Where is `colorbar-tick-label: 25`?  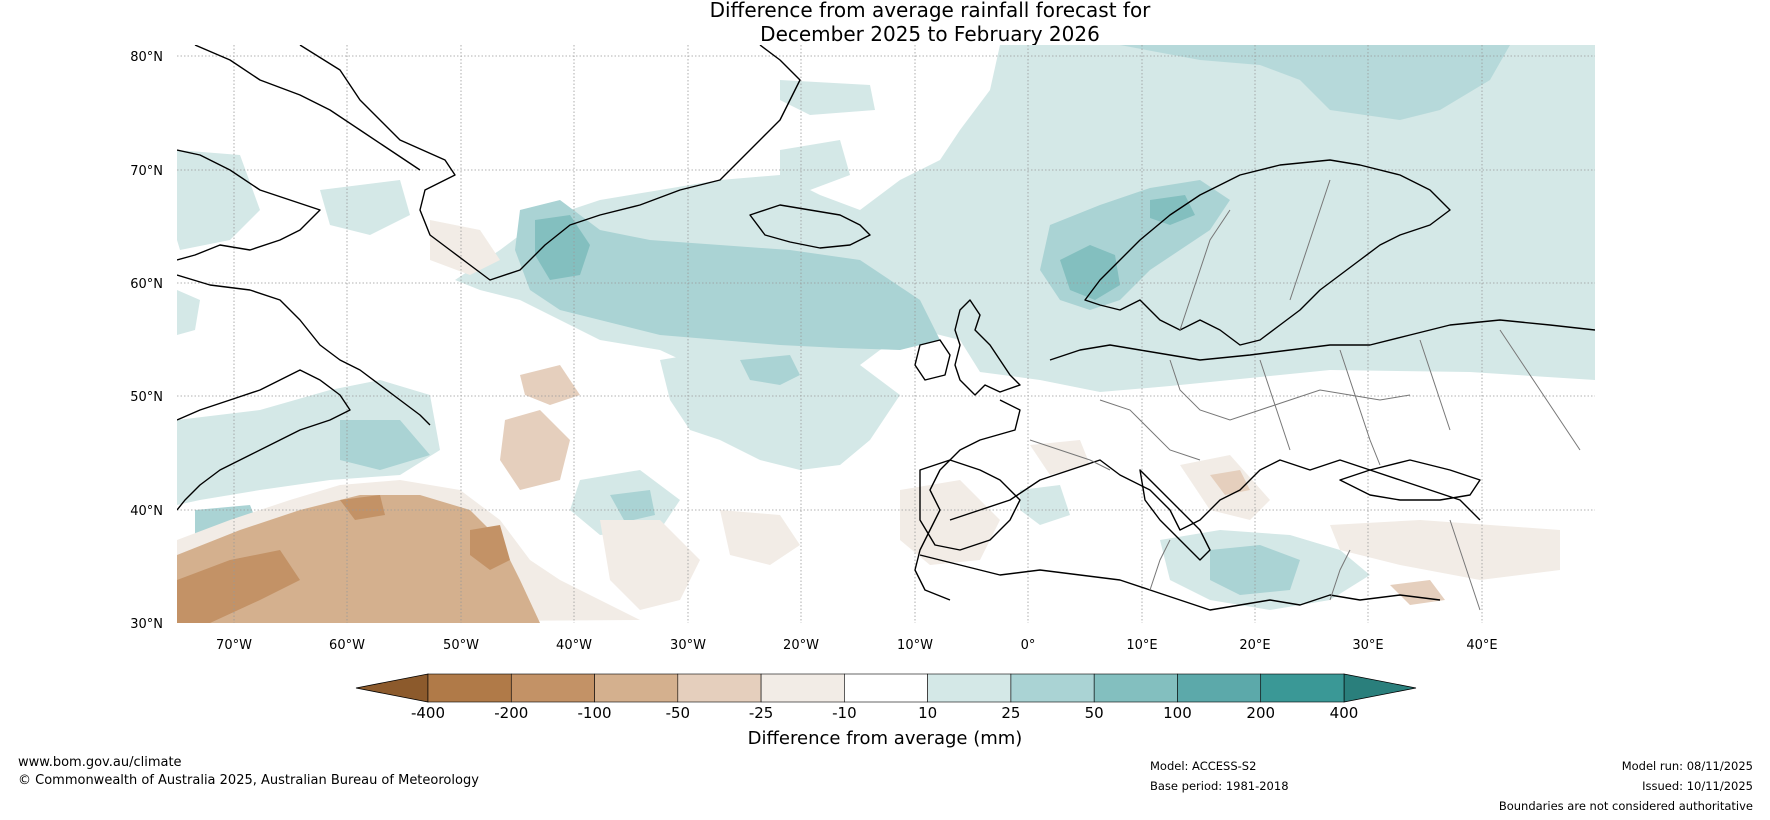
colorbar-tick-label: 25 is located at coordinates (1010, 713).